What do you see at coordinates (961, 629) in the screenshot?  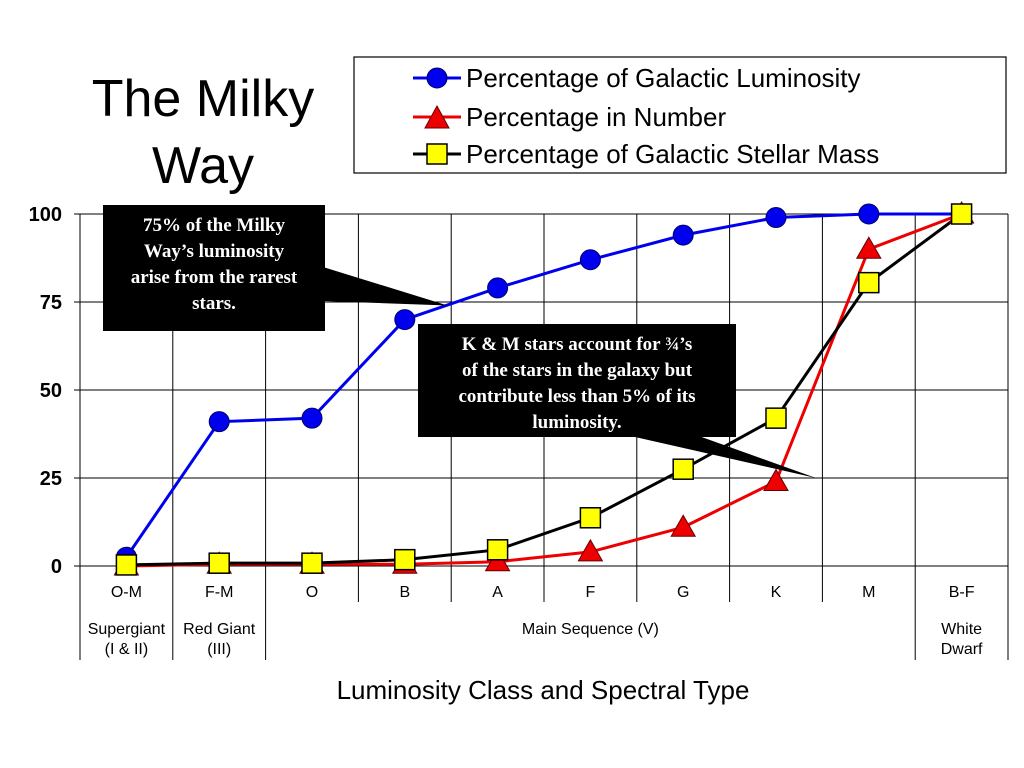 I see `group-label: White` at bounding box center [961, 629].